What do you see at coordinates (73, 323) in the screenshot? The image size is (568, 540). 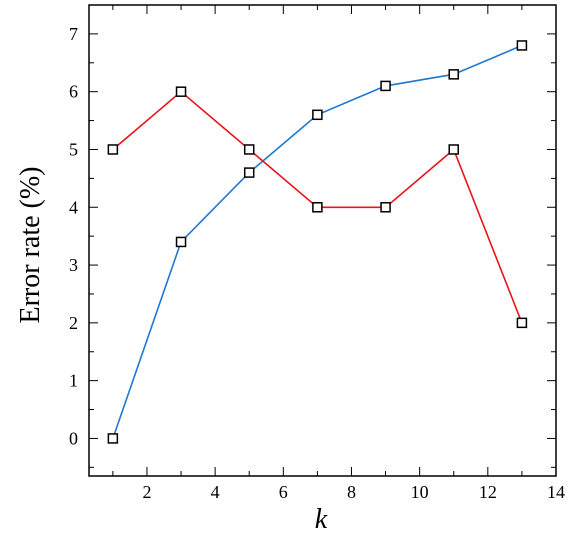 I see `y-tick-label: 2` at bounding box center [73, 323].